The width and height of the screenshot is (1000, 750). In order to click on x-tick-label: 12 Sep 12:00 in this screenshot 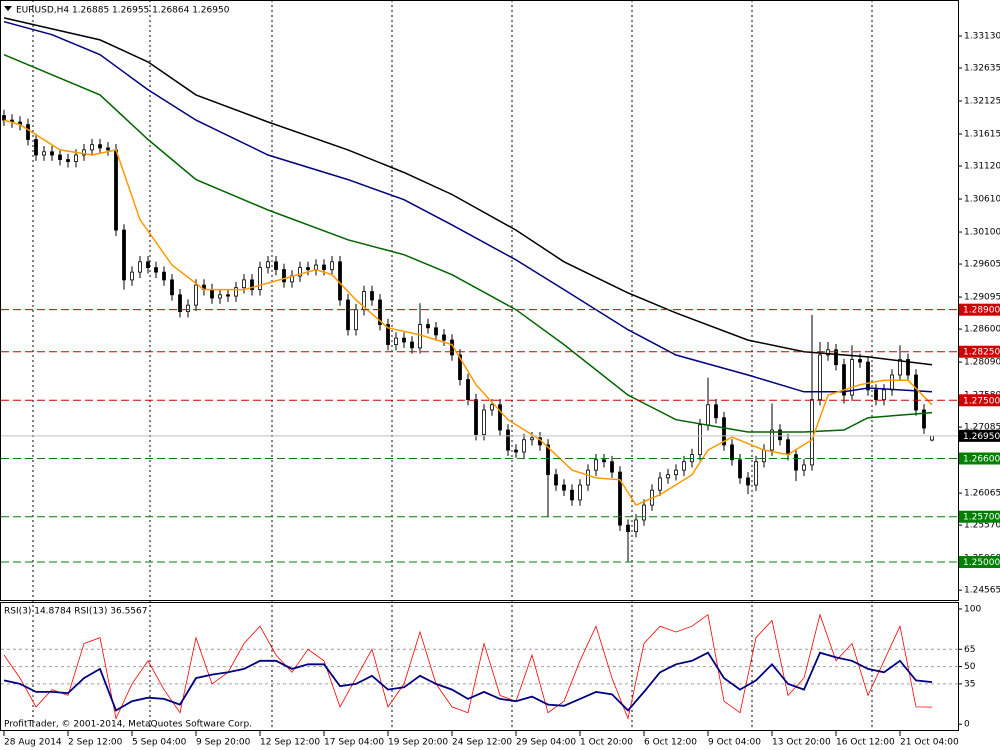, I will do `click(290, 743)`.